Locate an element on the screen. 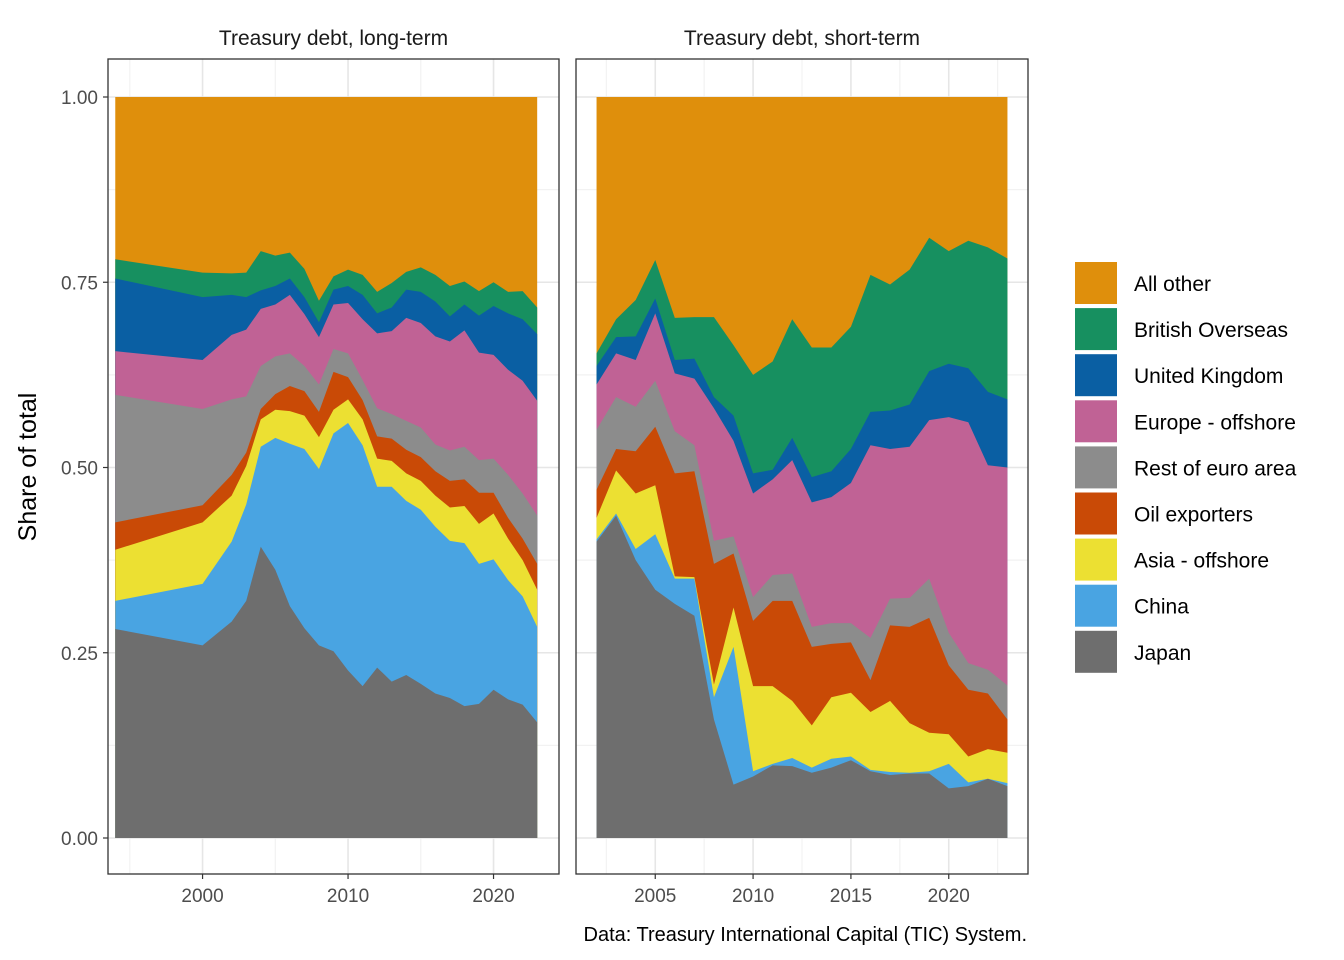 The width and height of the screenshot is (1344, 960). y-axis-label: Share of total is located at coordinates (28, 467).